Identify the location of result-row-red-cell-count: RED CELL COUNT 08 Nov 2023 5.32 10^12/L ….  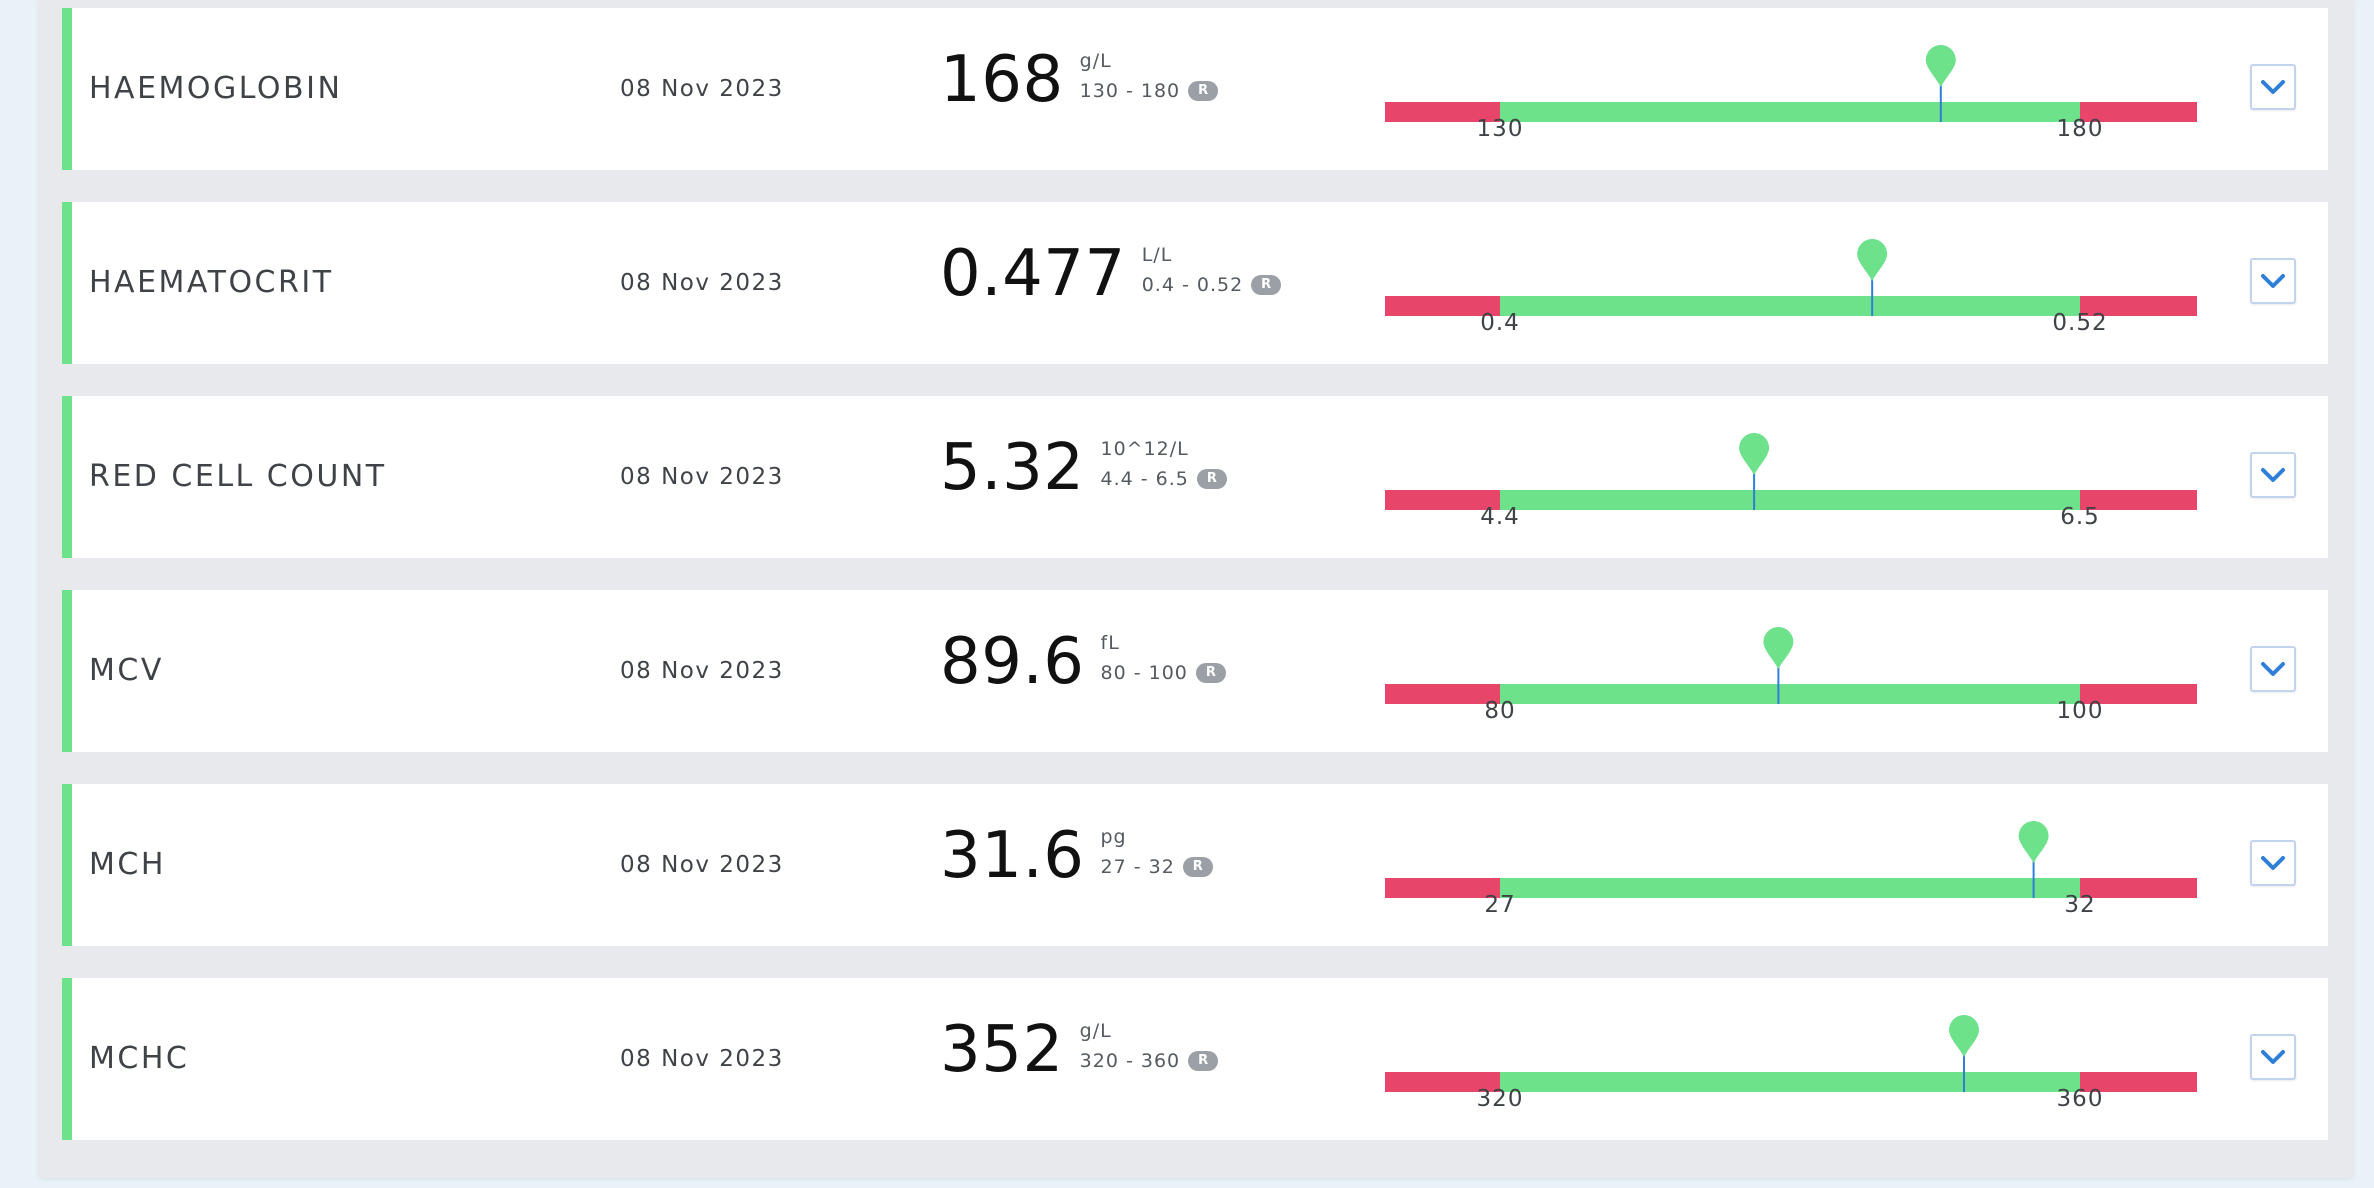
(1195, 477).